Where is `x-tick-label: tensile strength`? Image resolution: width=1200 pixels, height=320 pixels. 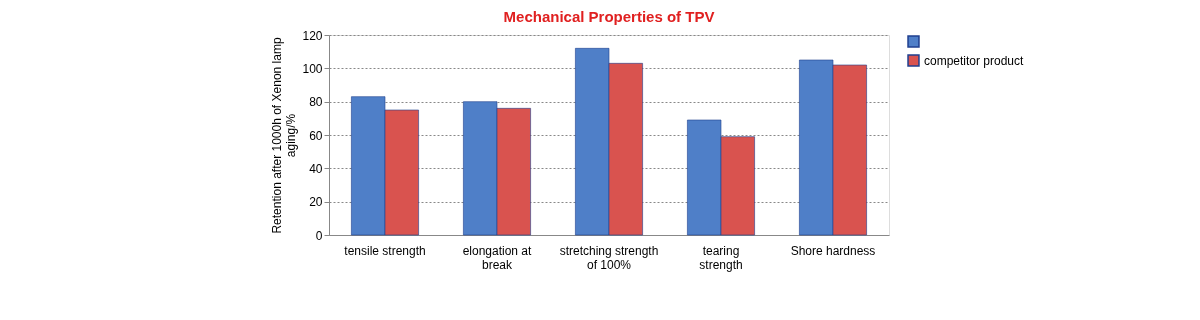 x-tick-label: tensile strength is located at coordinates (385, 250).